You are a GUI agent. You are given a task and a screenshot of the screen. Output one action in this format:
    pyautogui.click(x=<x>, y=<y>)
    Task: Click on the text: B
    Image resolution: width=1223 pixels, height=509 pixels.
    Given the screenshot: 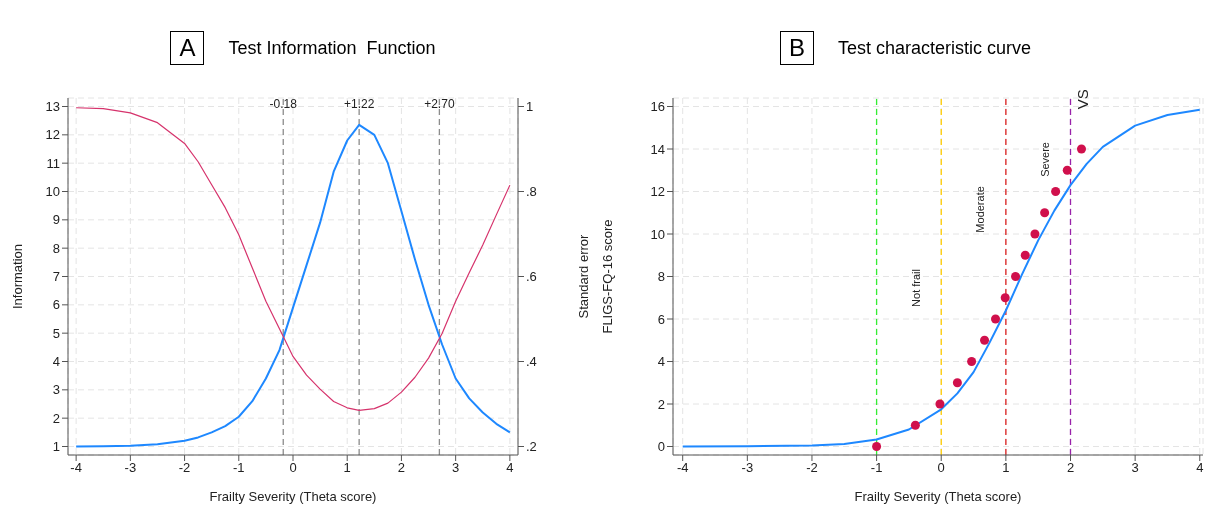 What is the action you would take?
    pyautogui.click(x=796, y=48)
    